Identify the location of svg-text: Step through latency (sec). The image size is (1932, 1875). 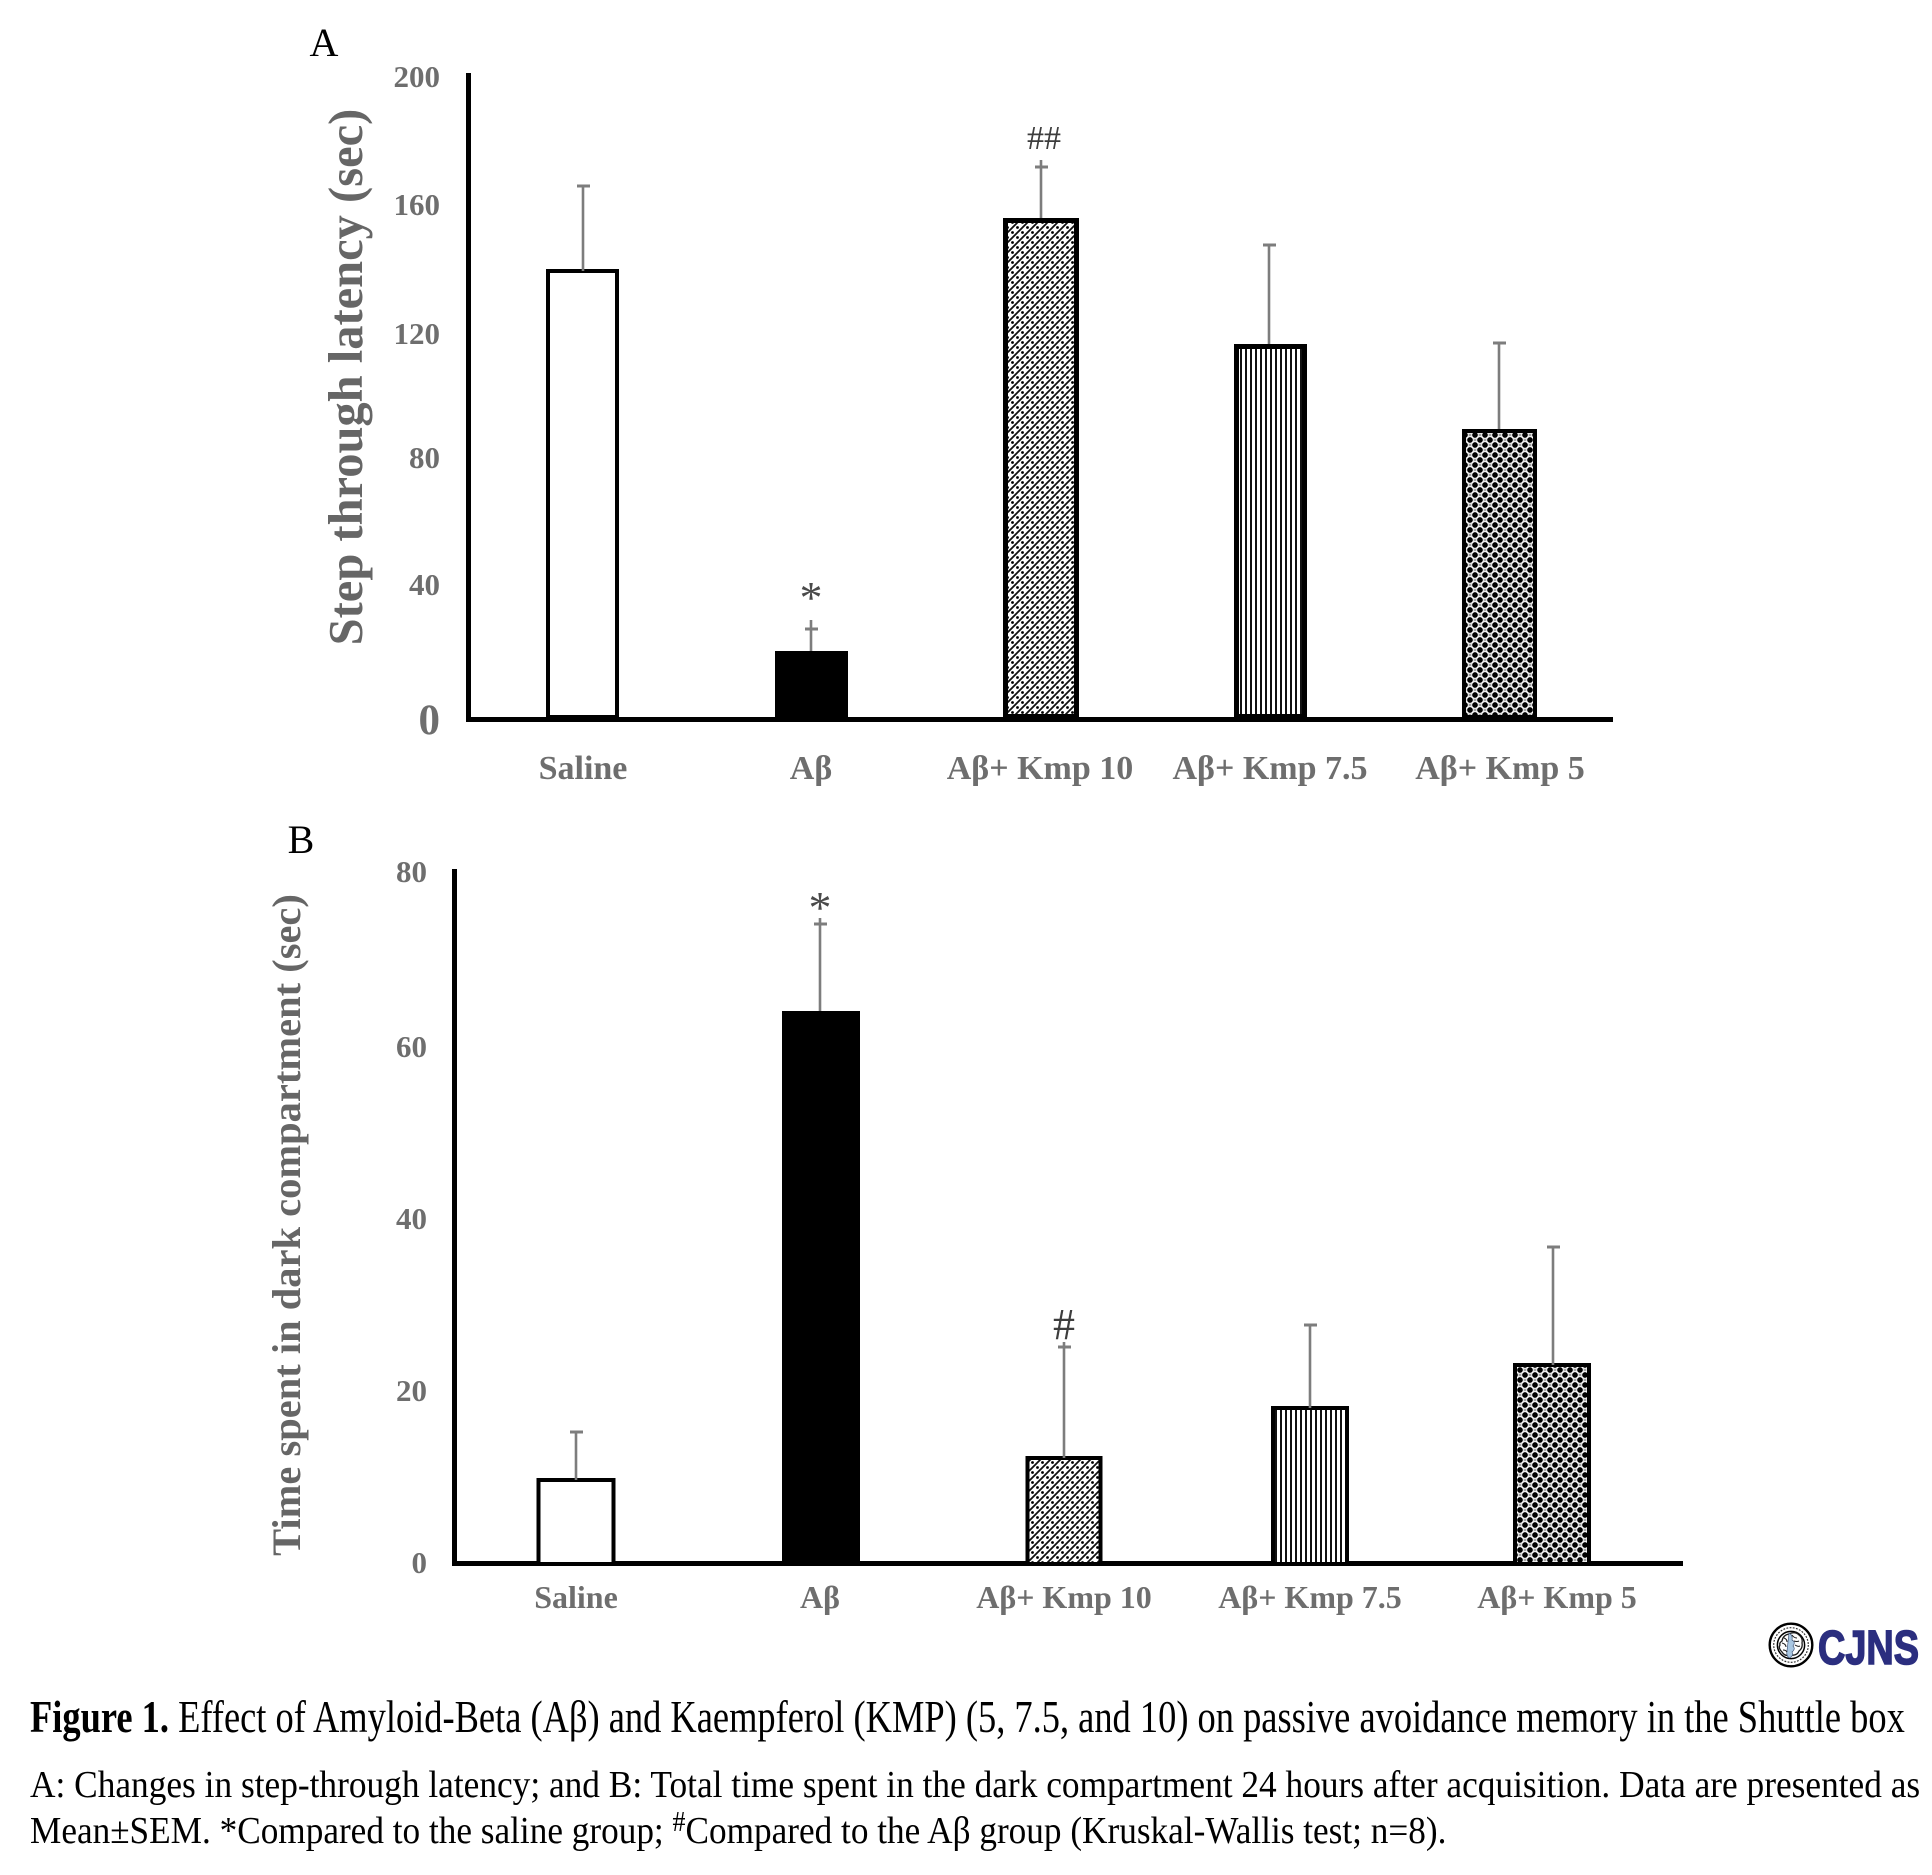
(346, 377).